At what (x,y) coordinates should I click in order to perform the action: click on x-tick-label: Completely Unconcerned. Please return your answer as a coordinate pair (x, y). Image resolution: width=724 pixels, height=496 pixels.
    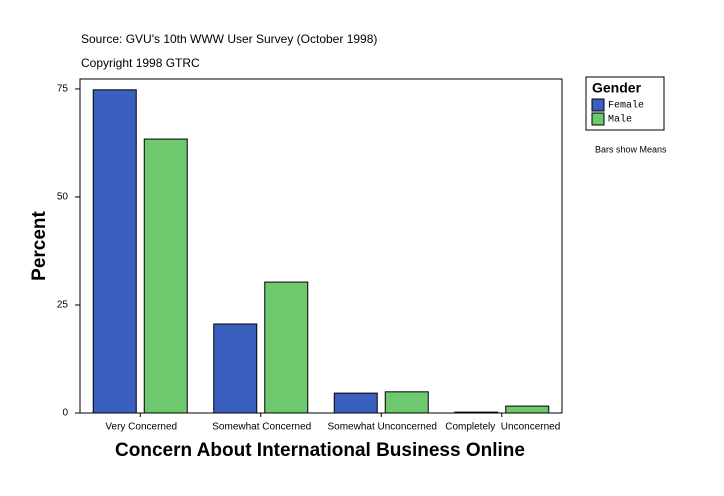
    Looking at the image, I should click on (502, 427).